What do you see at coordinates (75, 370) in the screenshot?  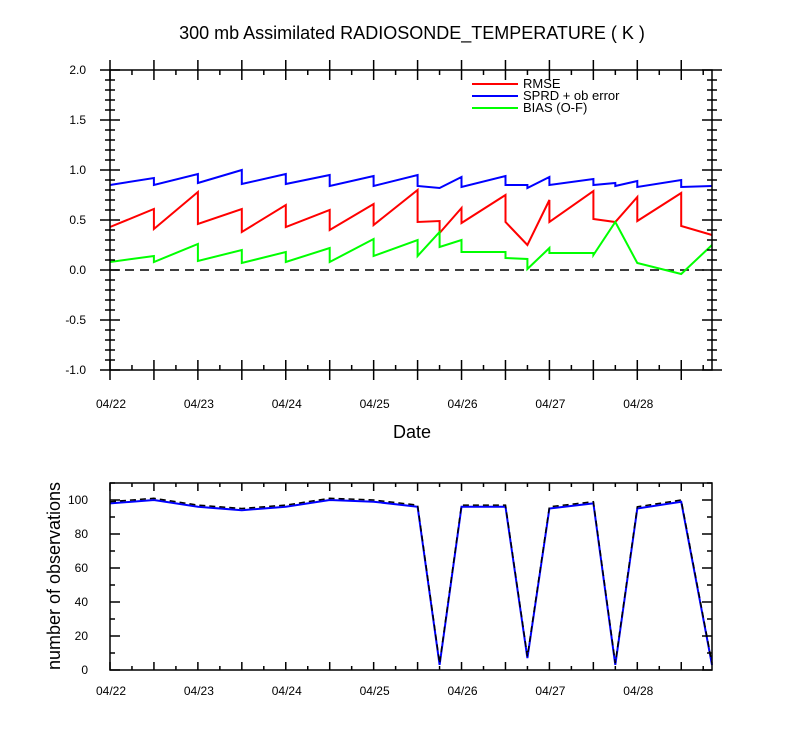 I see `y-tick-label: -1.0` at bounding box center [75, 370].